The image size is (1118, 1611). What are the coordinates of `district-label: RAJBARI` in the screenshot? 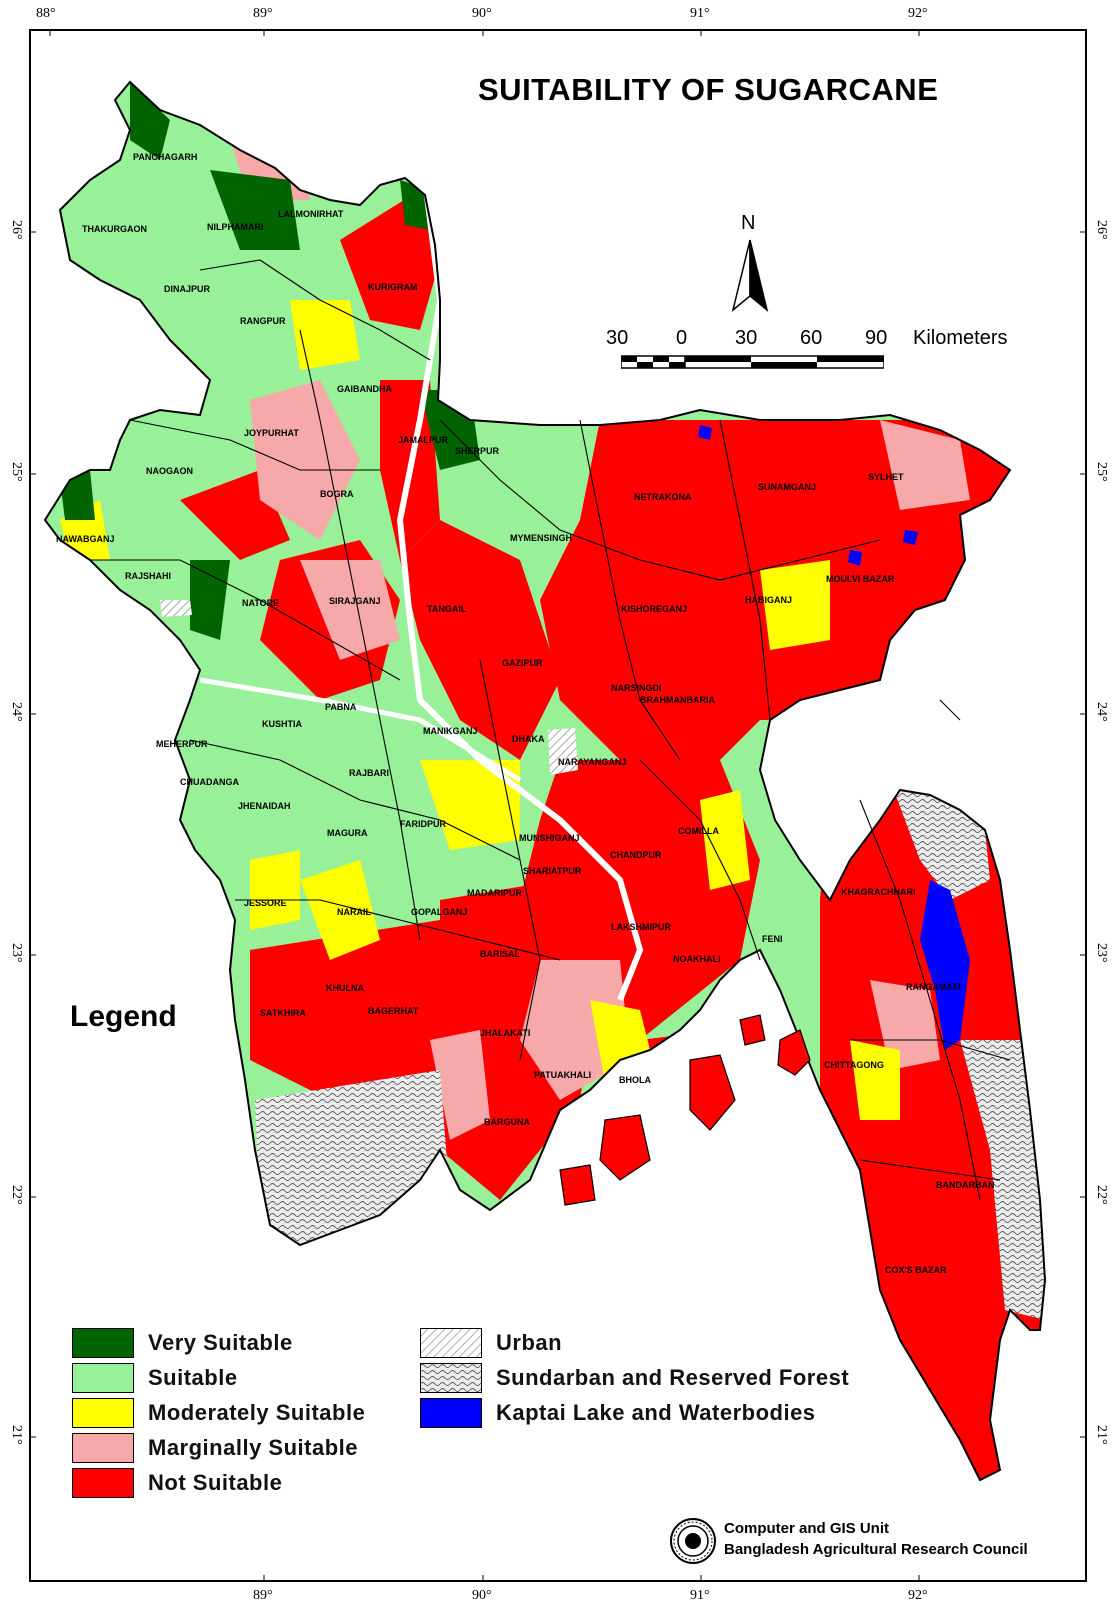 It's located at (369, 773).